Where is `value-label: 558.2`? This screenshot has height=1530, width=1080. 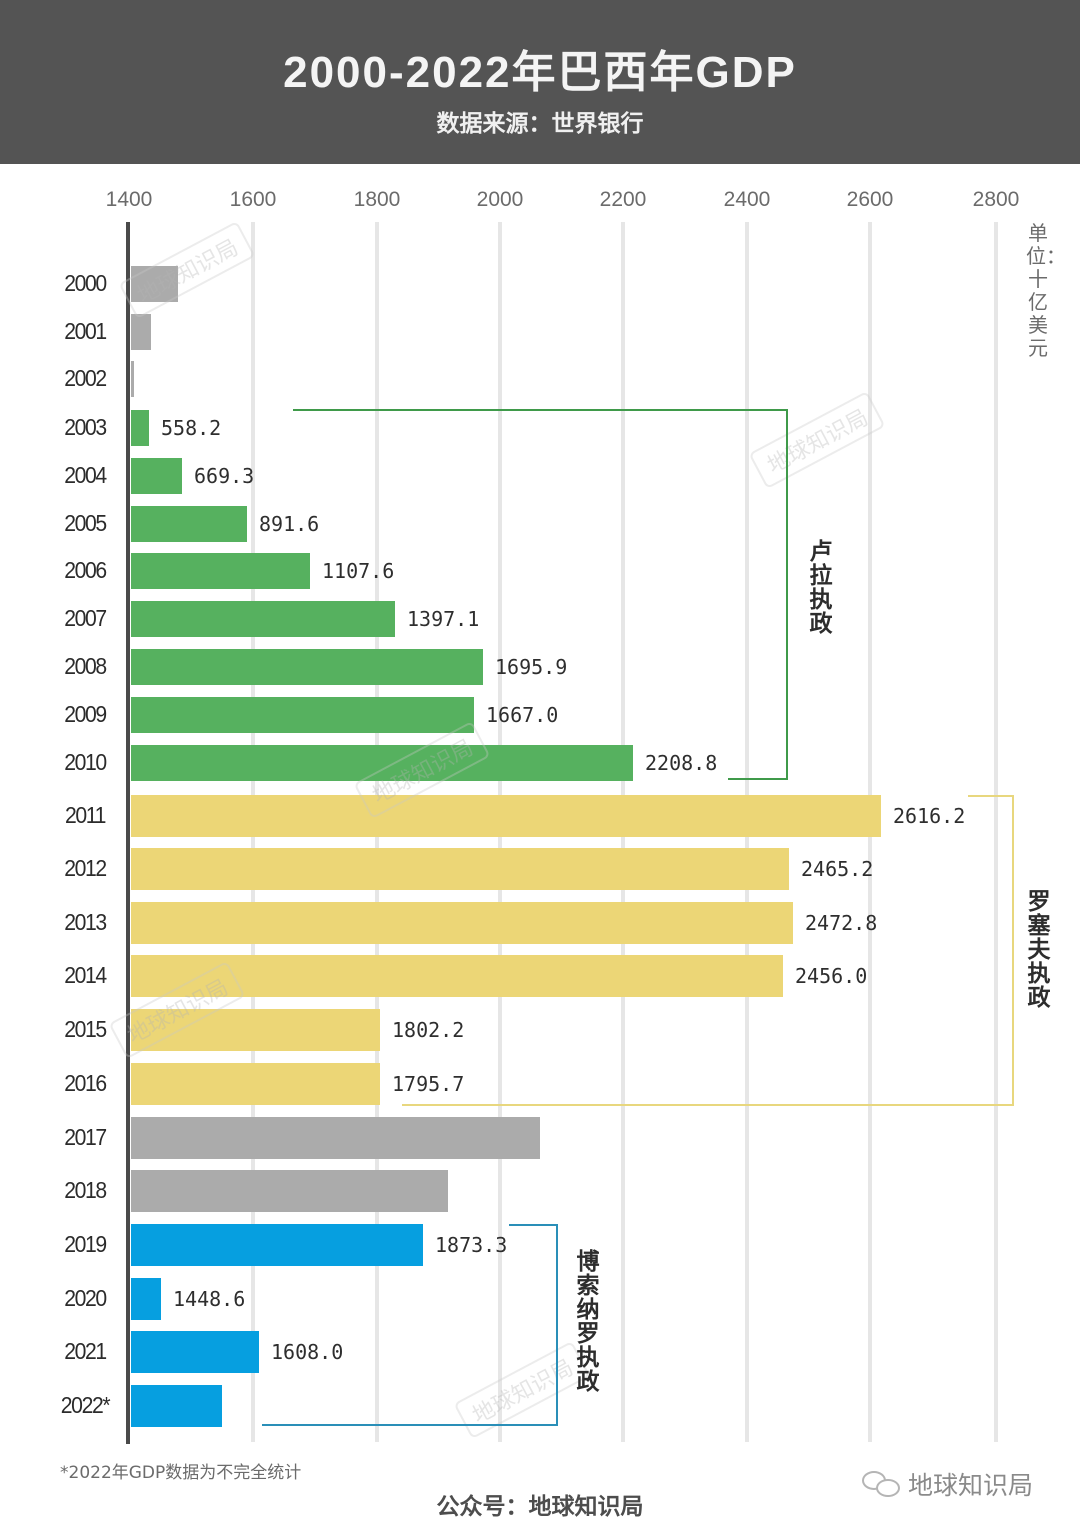 value-label: 558.2 is located at coordinates (191, 428).